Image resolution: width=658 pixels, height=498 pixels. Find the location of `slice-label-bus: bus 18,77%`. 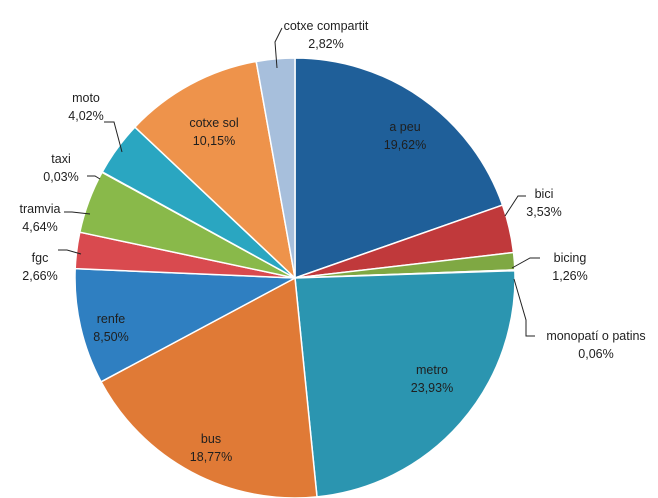

slice-label-bus: bus 18,77% is located at coordinates (211, 448).